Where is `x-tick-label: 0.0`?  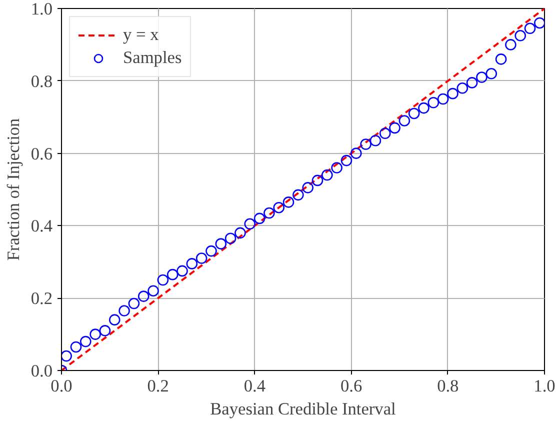 x-tick-label: 0.0 is located at coordinates (61, 386).